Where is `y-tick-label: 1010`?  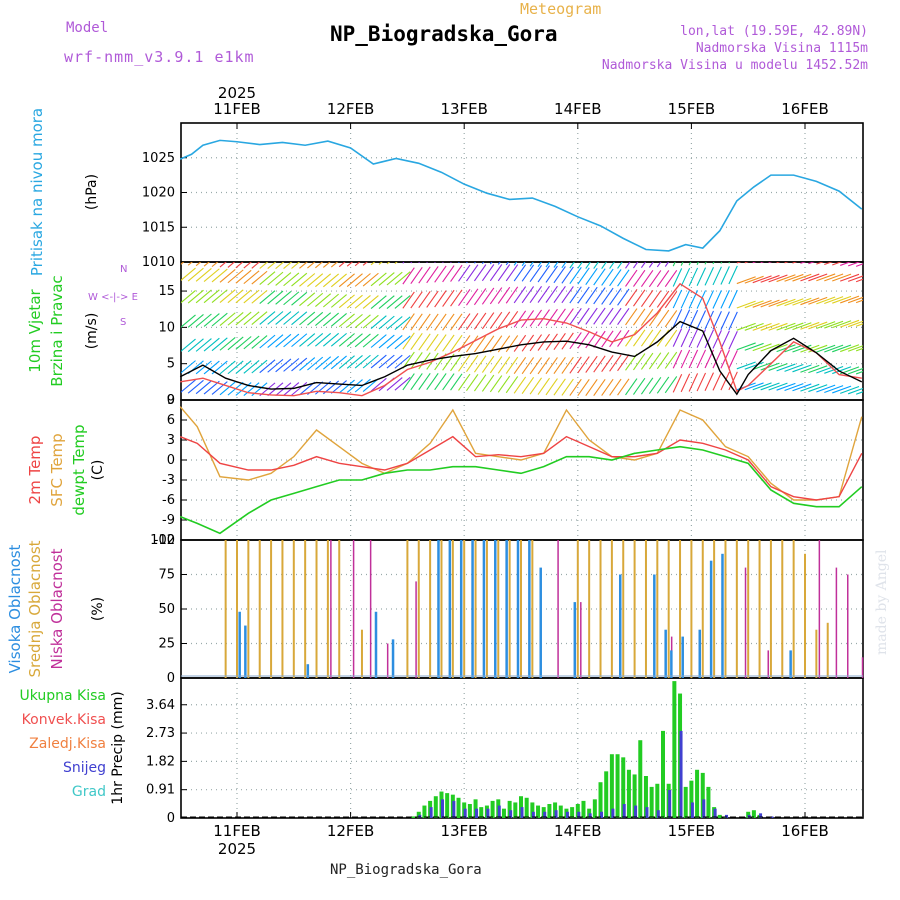
y-tick-label: 1010 is located at coordinates (158, 262).